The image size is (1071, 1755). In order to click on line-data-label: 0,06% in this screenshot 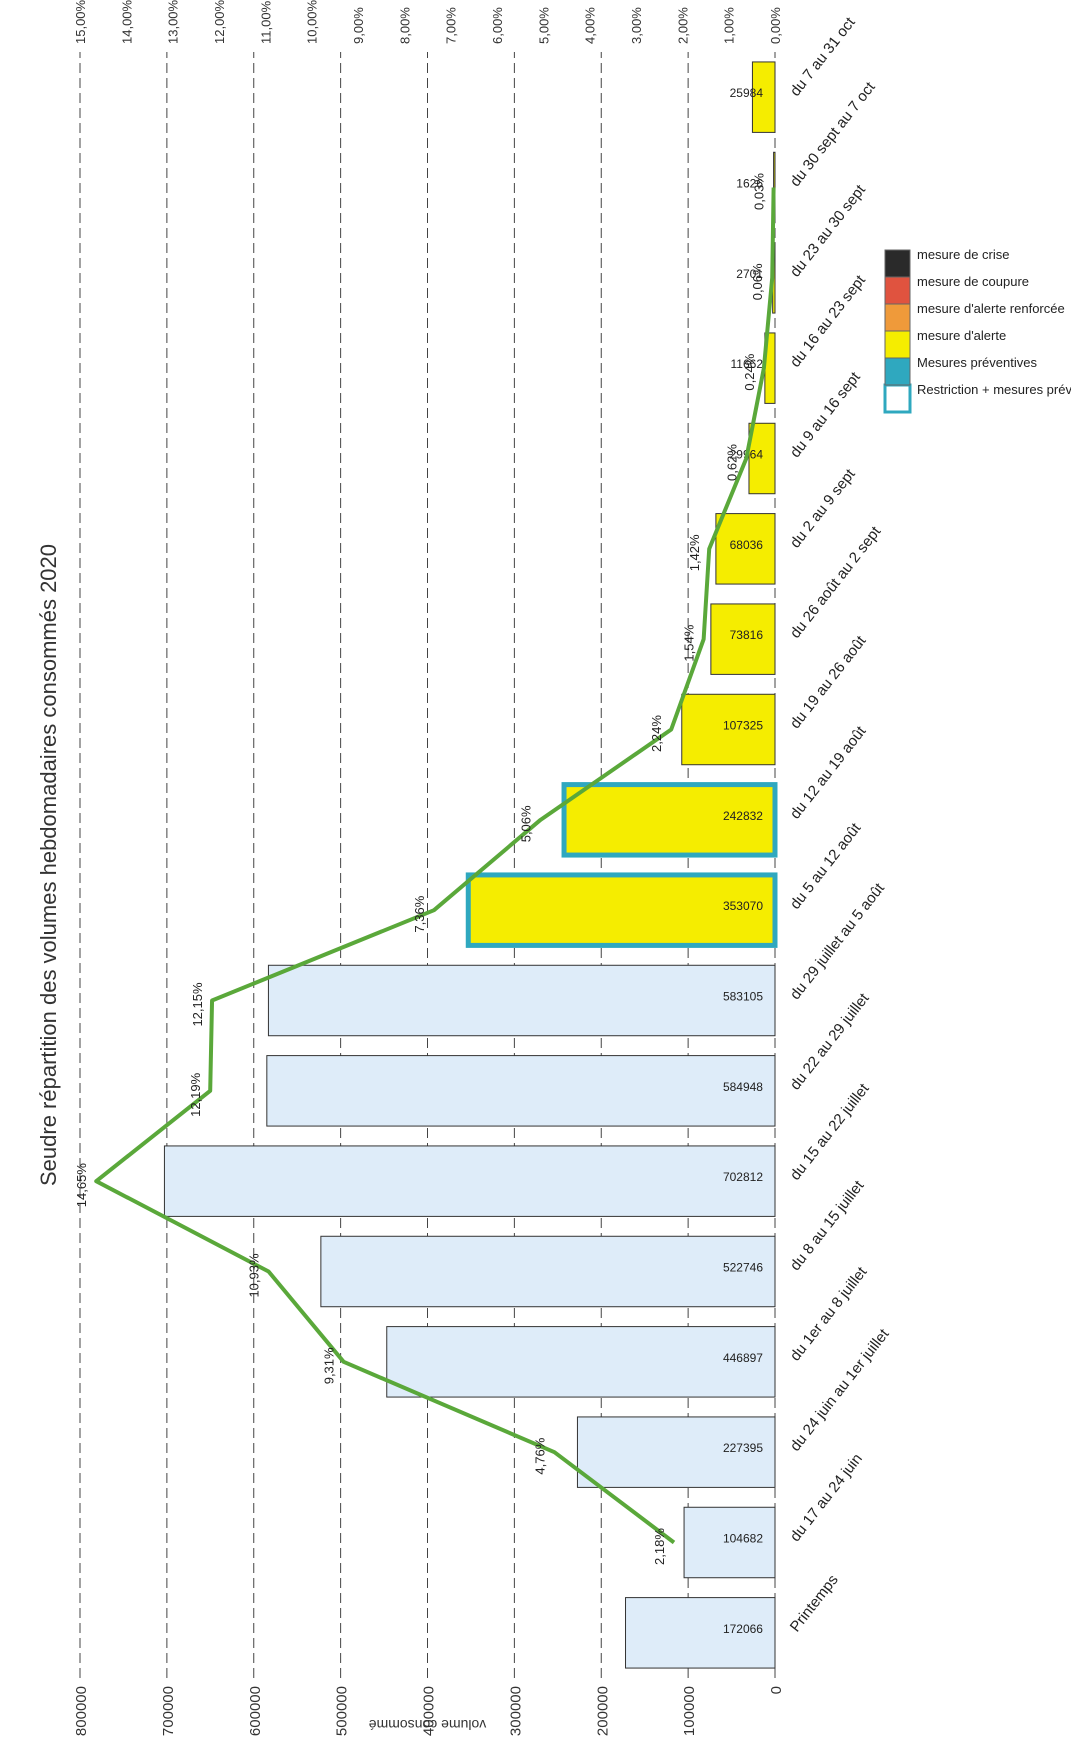, I will do `click(757, 281)`.